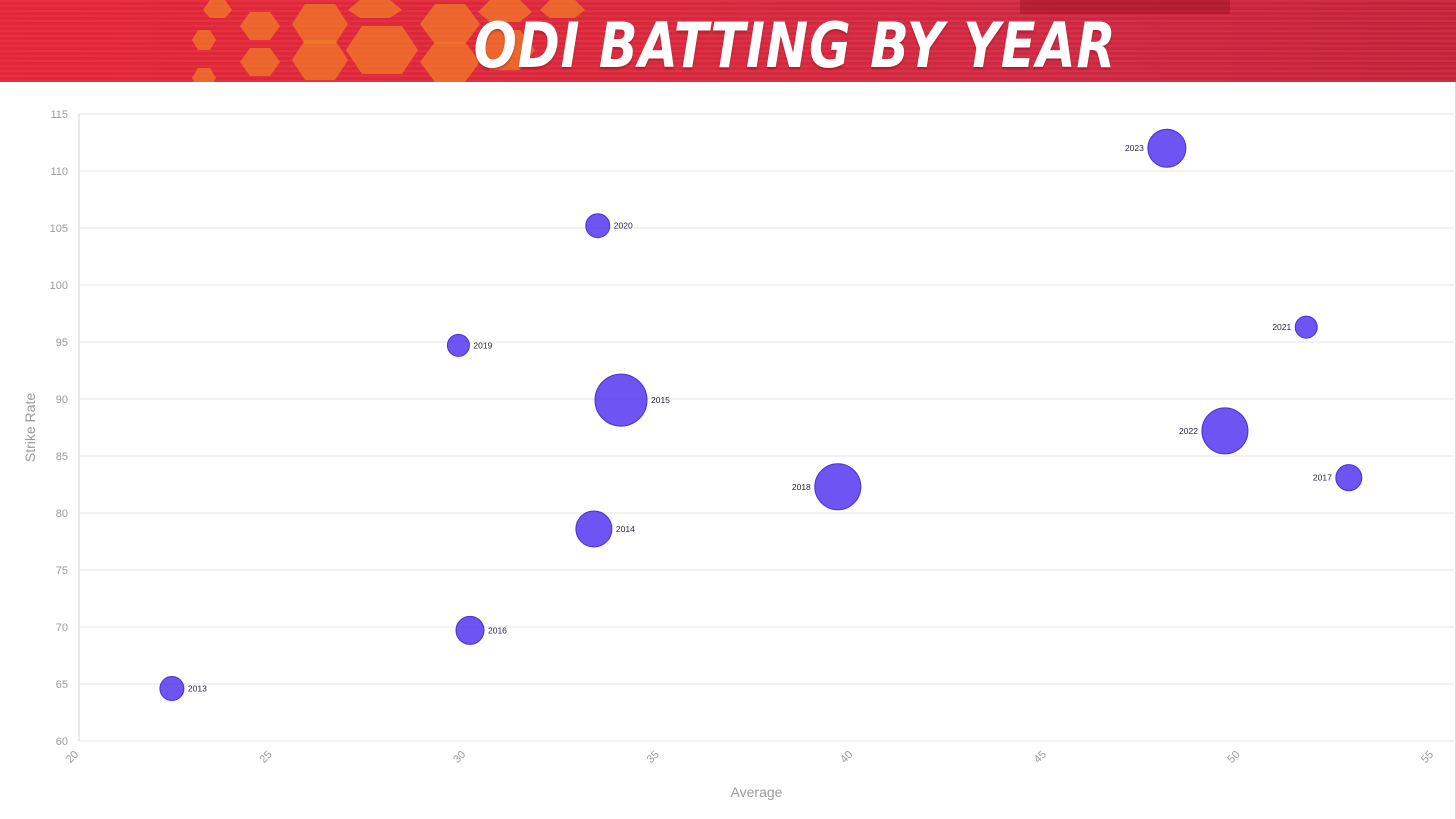 This screenshot has height=819, width=1456. What do you see at coordinates (482, 345) in the screenshot?
I see `bubble-label-2019: 2019` at bounding box center [482, 345].